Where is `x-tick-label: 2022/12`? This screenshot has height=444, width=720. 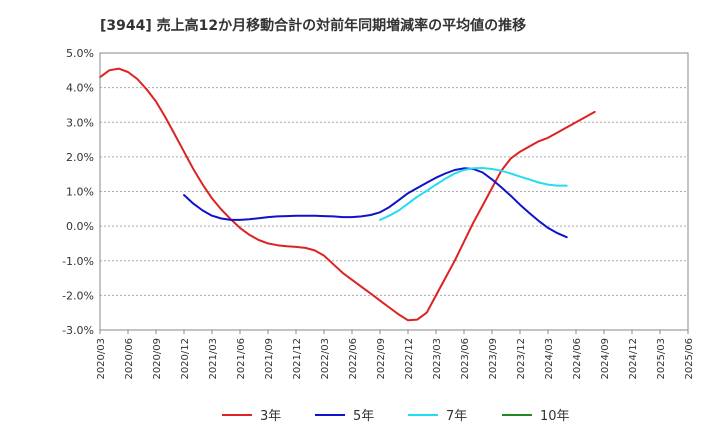 x-tick-label: 2022/12 is located at coordinates (409, 359).